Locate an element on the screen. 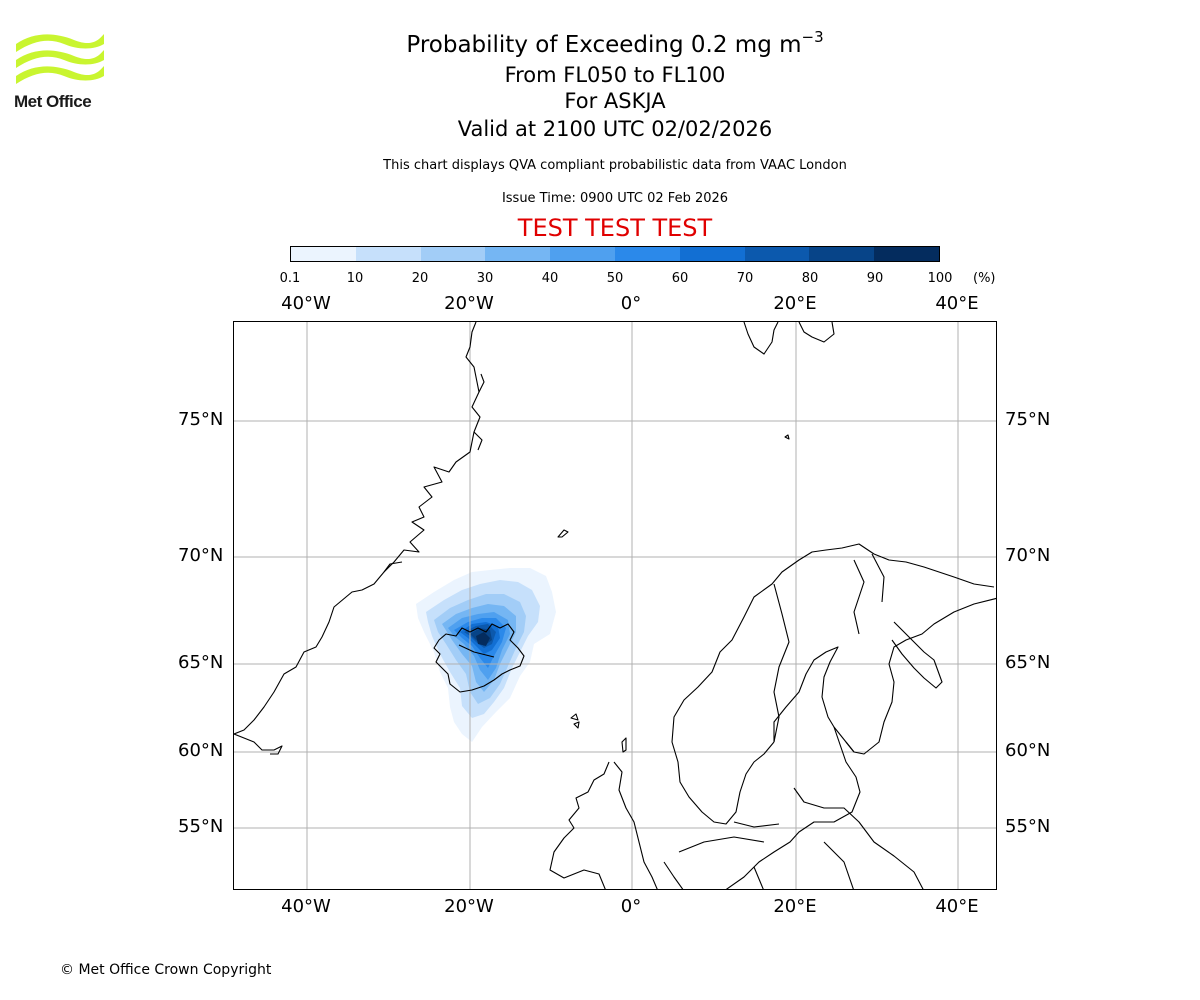 This screenshot has height=1000, width=1200. subtitle-volcano: For ASKJA is located at coordinates (615, 101).